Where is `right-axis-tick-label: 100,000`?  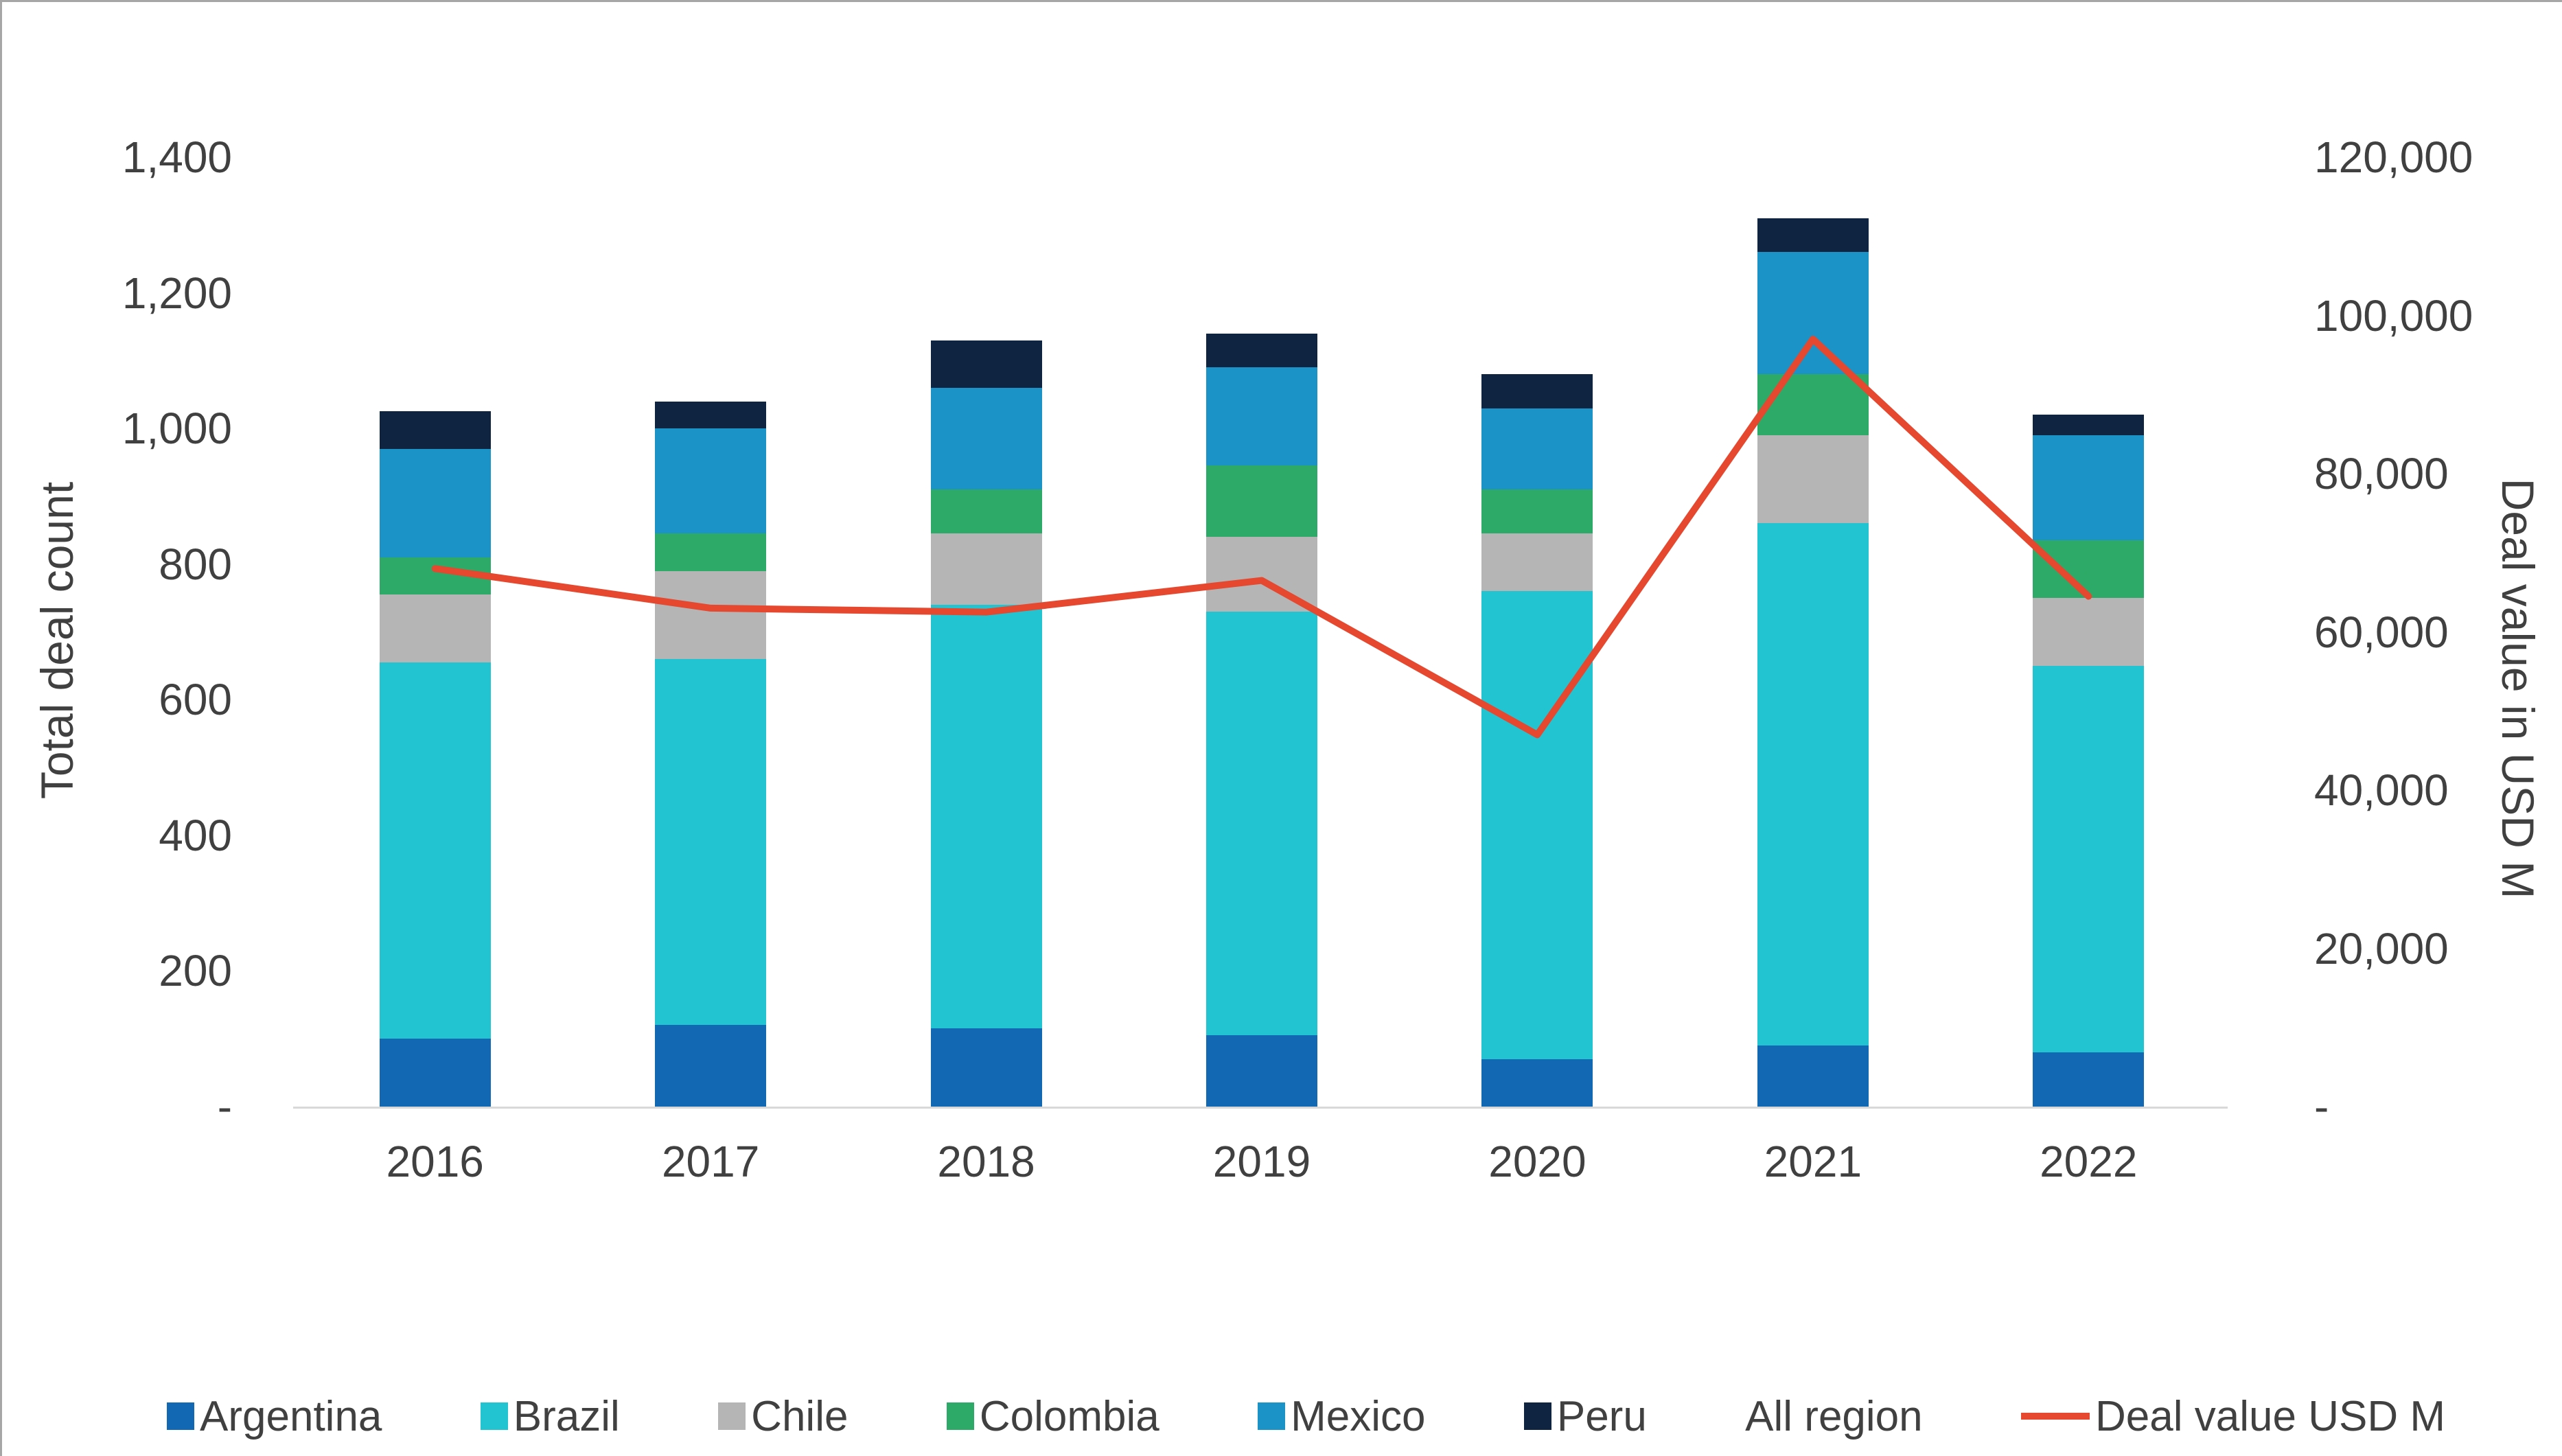
right-axis-tick-label: 100,000 is located at coordinates (2393, 315).